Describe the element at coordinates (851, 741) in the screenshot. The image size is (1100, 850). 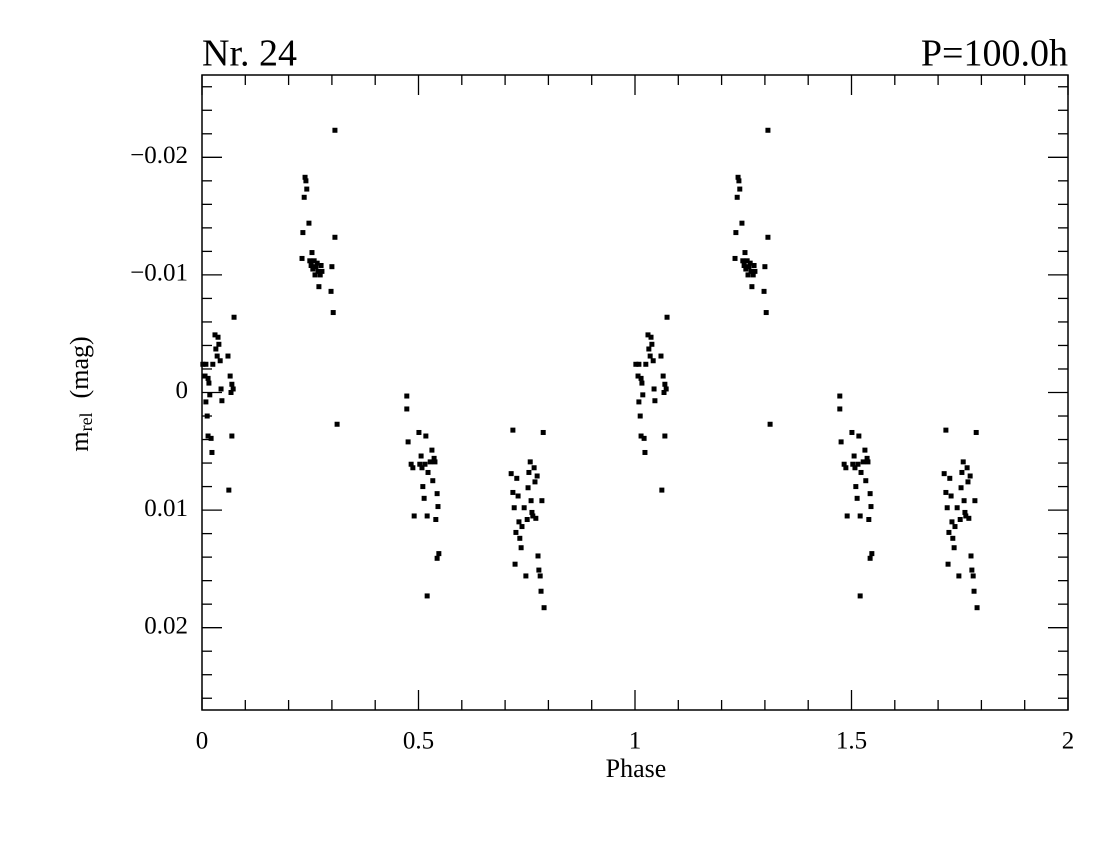
I see `x-tick-label: 1.5` at that location.